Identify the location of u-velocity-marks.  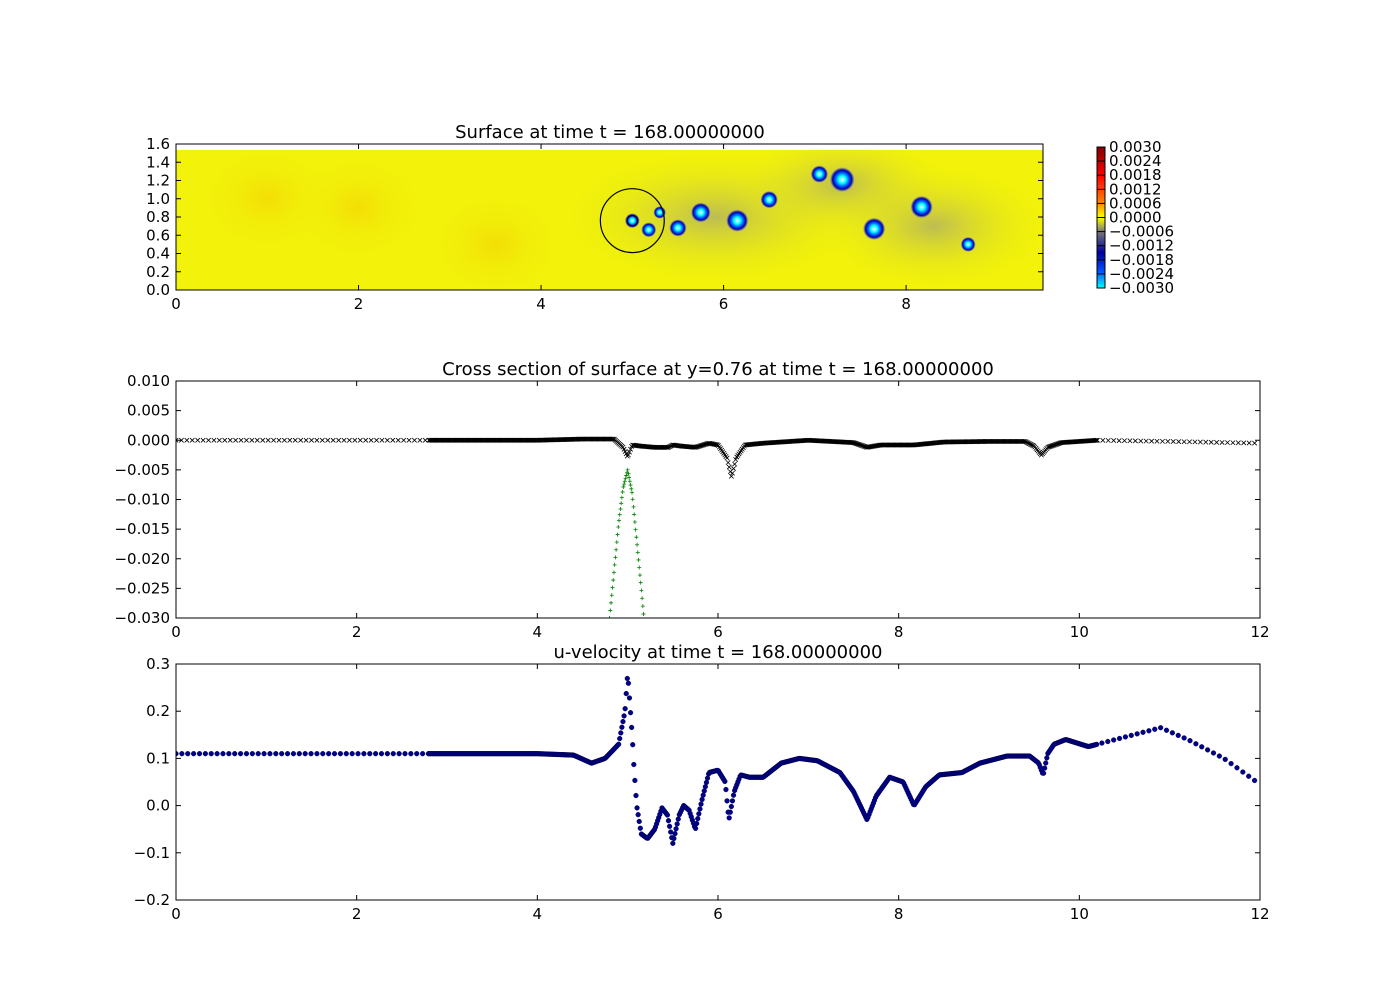
(717, 760).